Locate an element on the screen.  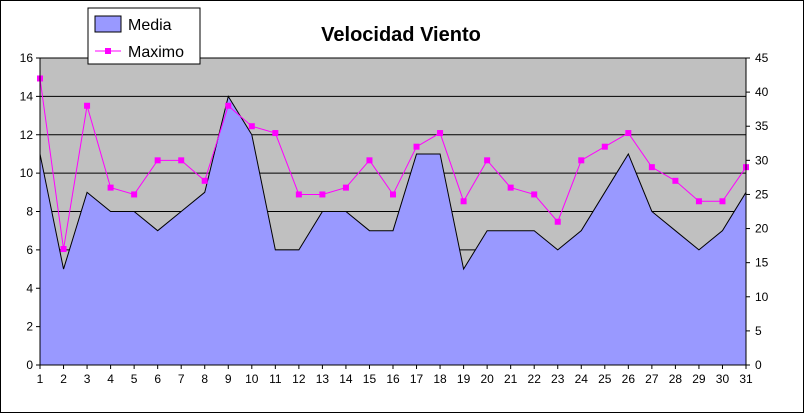
x-tick-label: 2 is located at coordinates (63, 379).